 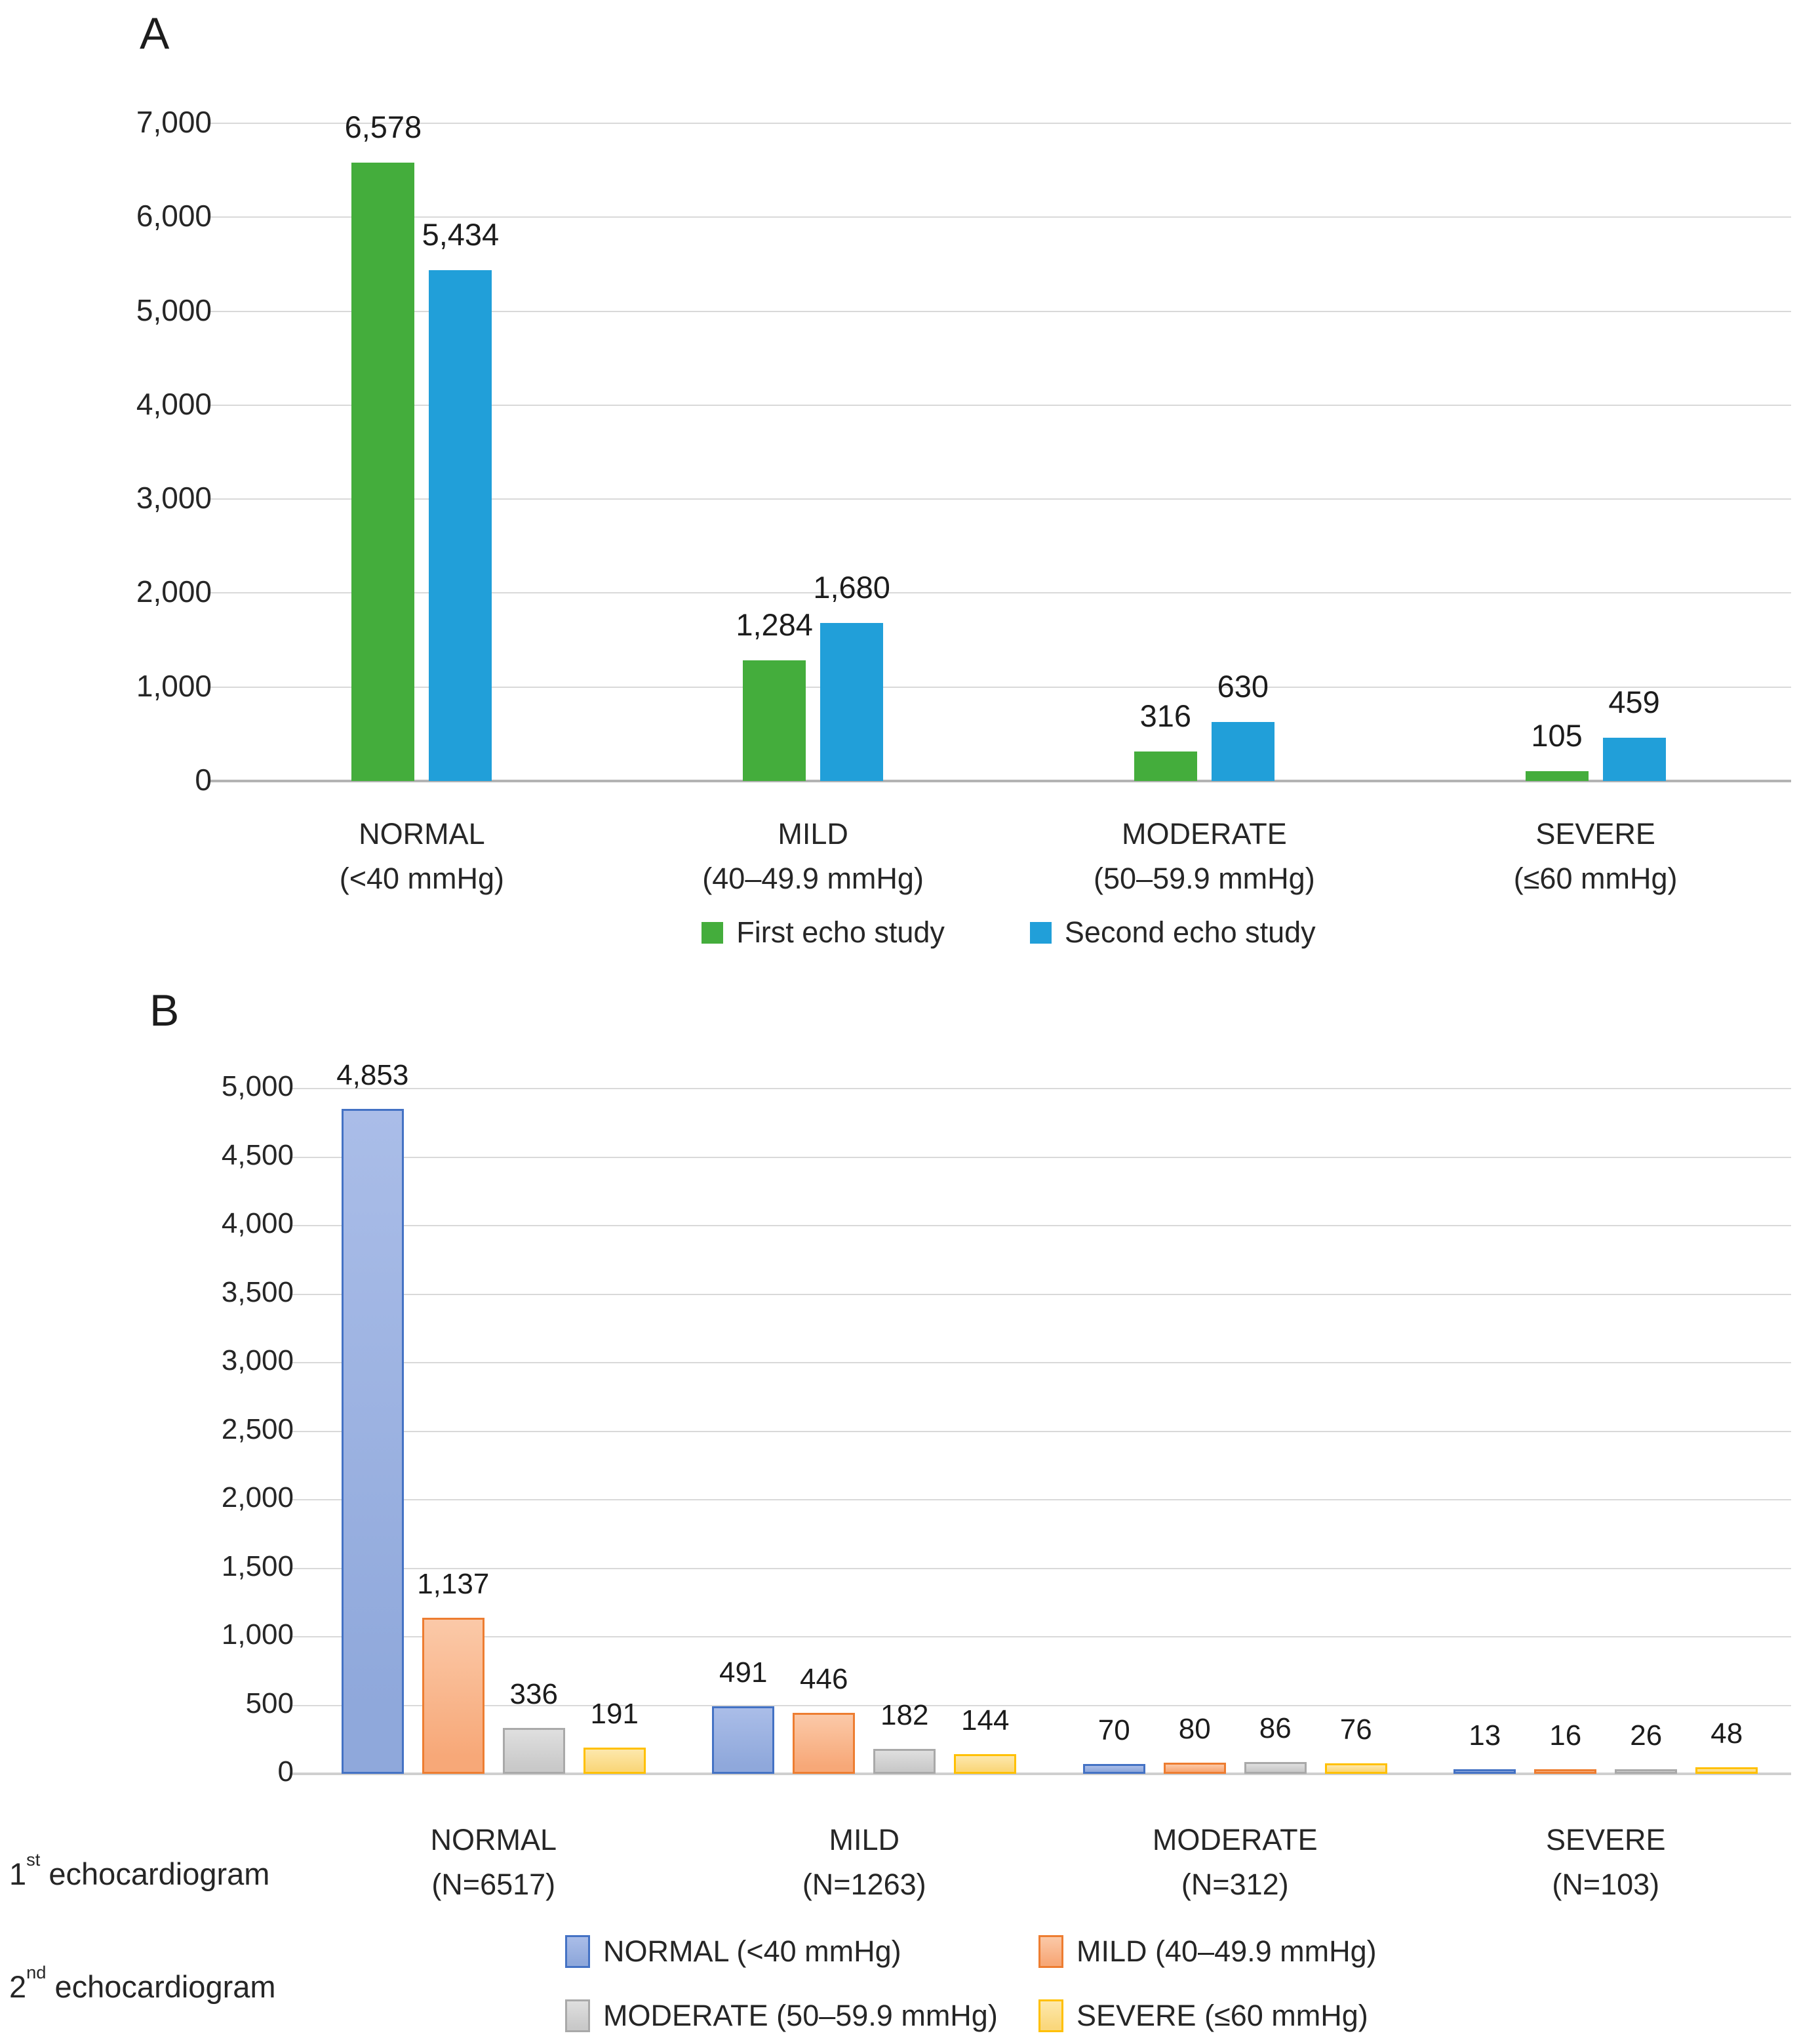 I want to click on legend-item: MODERATE (50–59.9 mmHg), so click(x=801, y=2016).